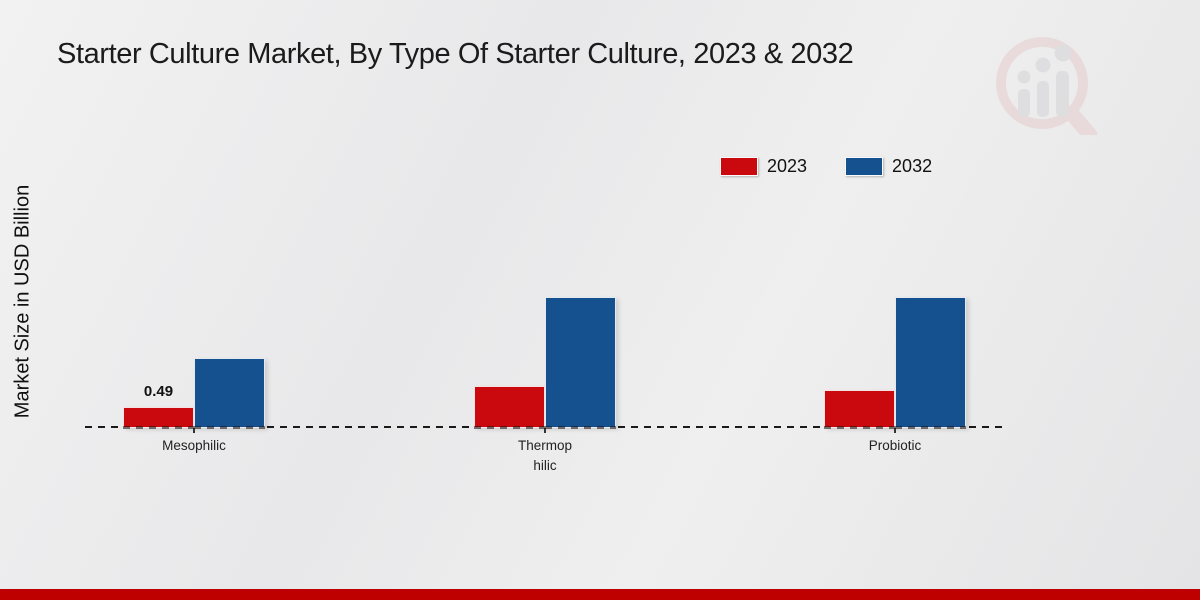 The width and height of the screenshot is (1200, 600). What do you see at coordinates (930, 362) in the screenshot?
I see `bar-2032-probiotic` at bounding box center [930, 362].